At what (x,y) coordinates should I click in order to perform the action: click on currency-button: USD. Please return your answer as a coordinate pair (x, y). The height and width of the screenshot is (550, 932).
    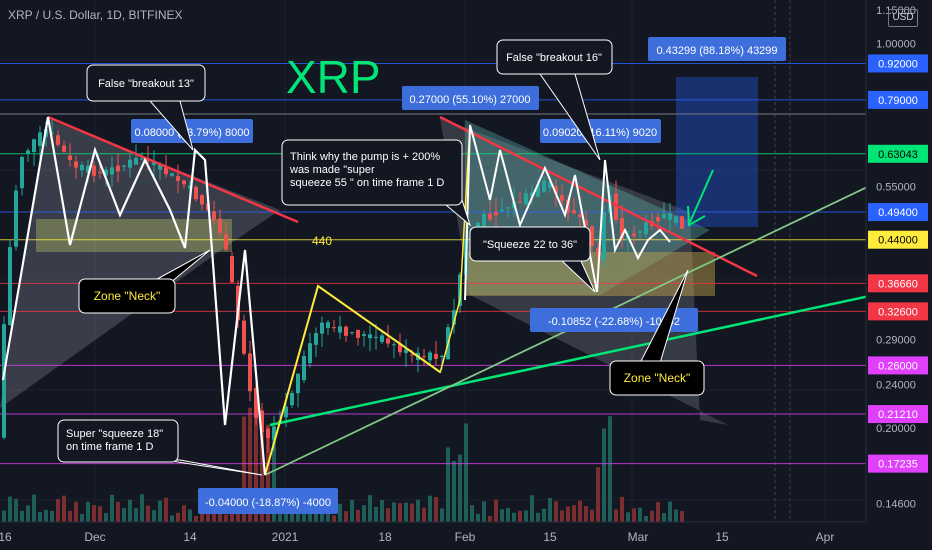
    Looking at the image, I should click on (903, 18).